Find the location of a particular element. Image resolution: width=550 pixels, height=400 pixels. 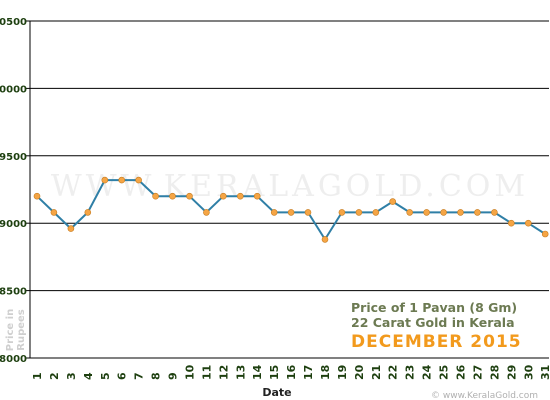

y-tick-label: 18000 is located at coordinates (13, 359).